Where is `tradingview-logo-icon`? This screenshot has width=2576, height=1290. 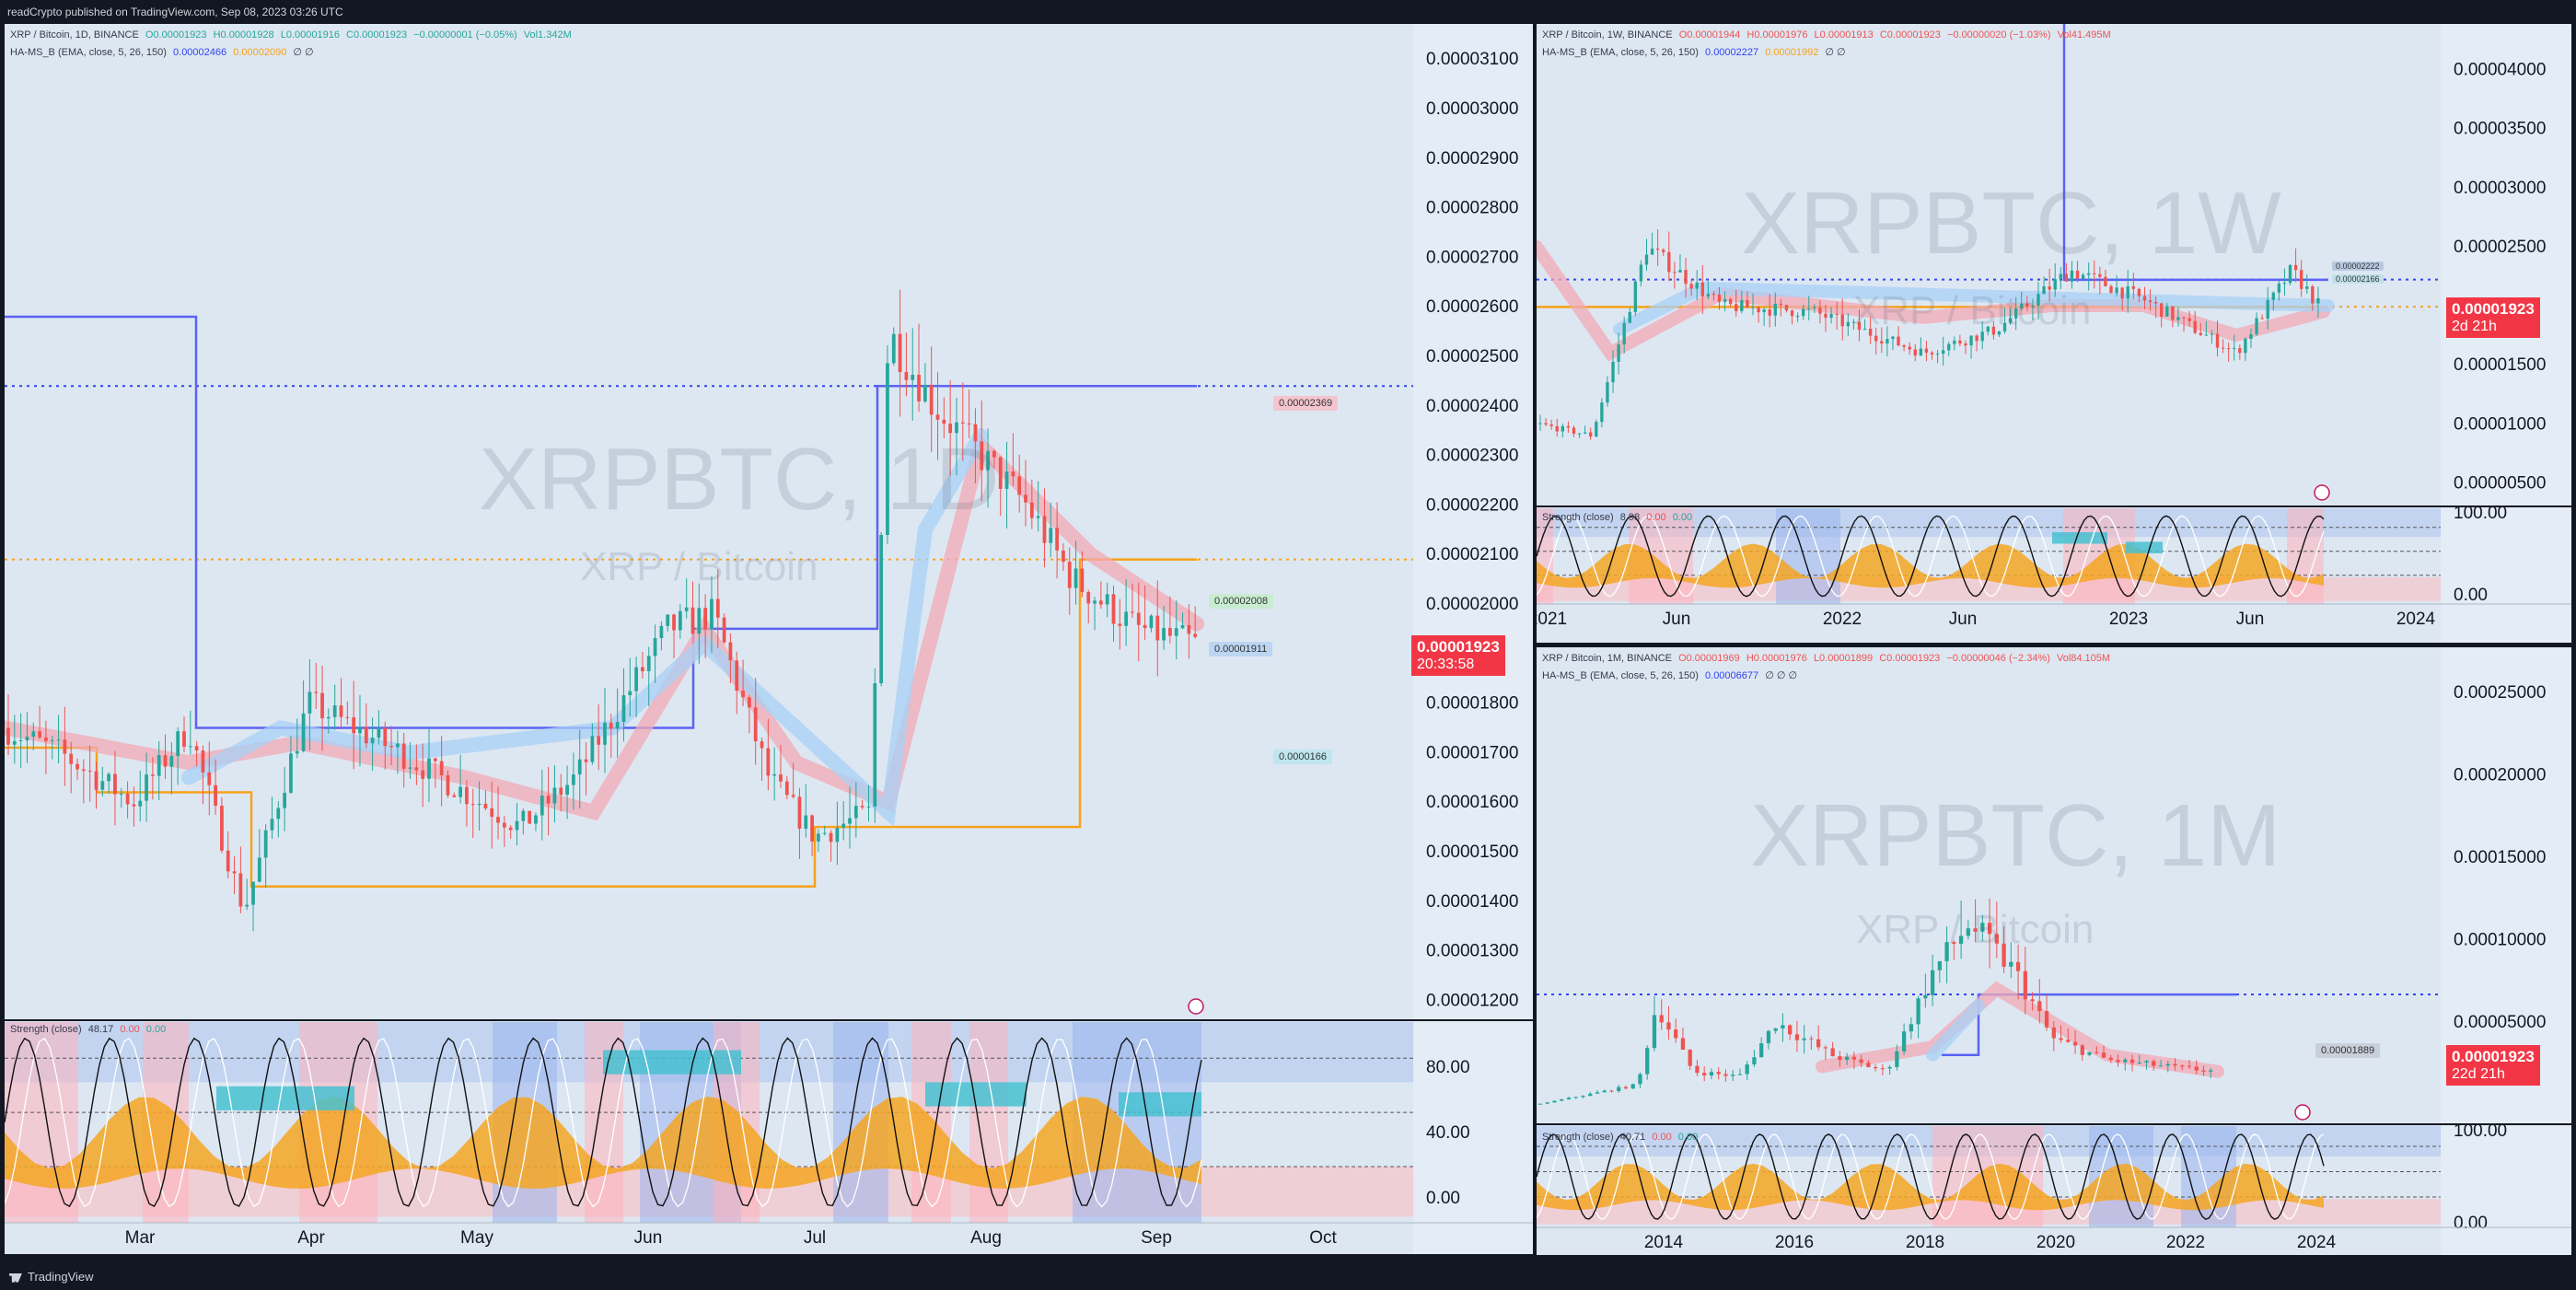
tradingview-logo-icon is located at coordinates (15, 1278).